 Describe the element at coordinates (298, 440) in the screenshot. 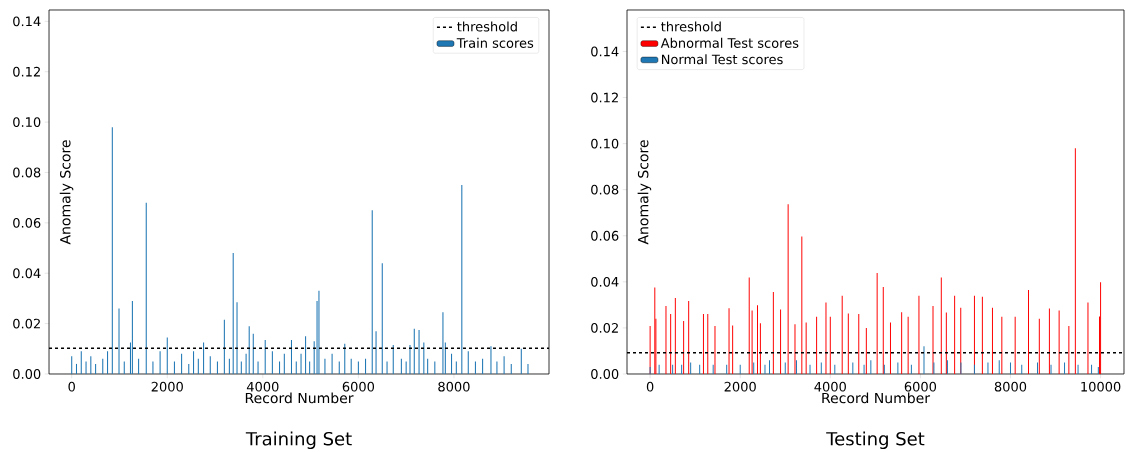

I see `text: Training Set` at that location.